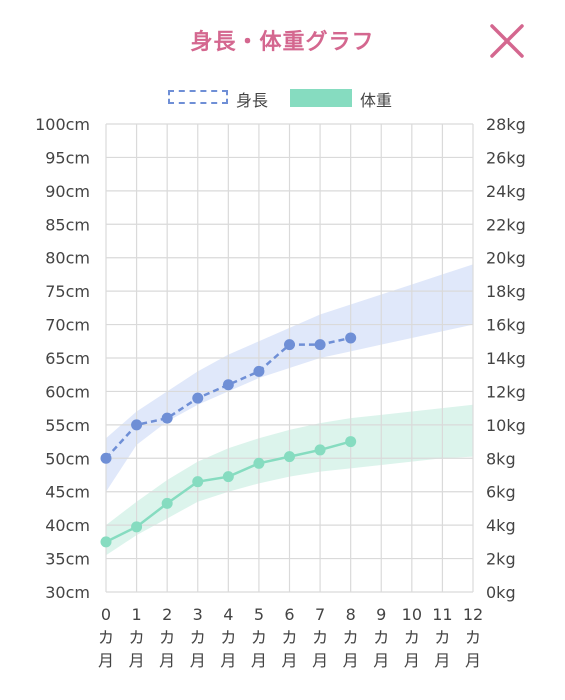 Image resolution: width=565 pixels, height=700 pixels. Describe the element at coordinates (501, 458) in the screenshot. I see `right-axis-tick-label: 8kg` at that location.